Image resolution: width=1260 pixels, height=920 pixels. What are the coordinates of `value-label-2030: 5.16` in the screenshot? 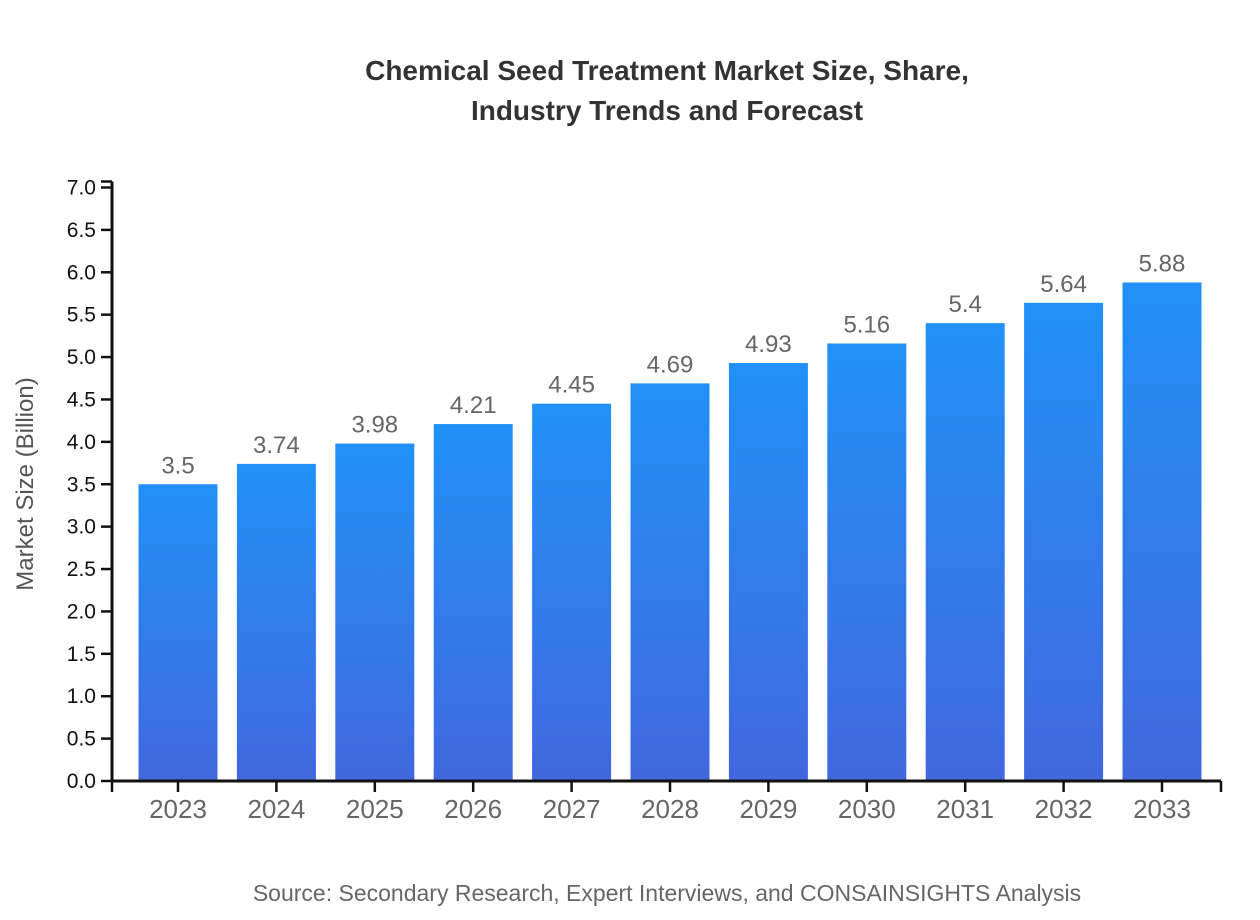 It's located at (866, 325).